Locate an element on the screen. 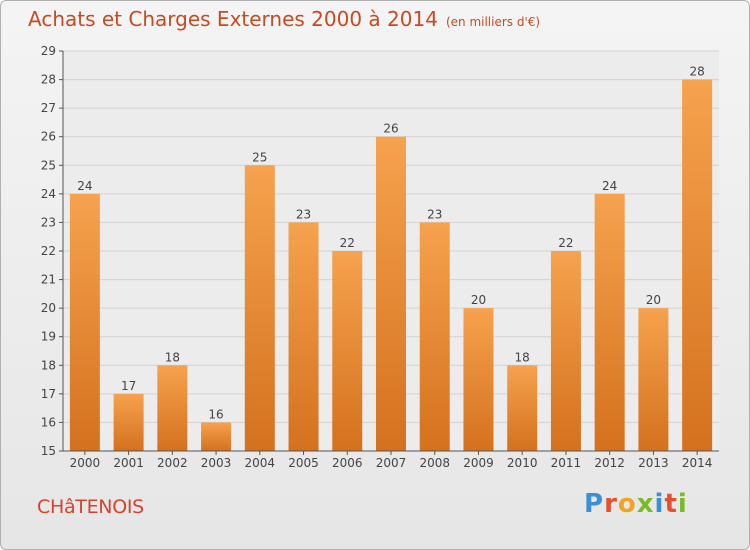  x-tick-label: 2010 is located at coordinates (522, 463).